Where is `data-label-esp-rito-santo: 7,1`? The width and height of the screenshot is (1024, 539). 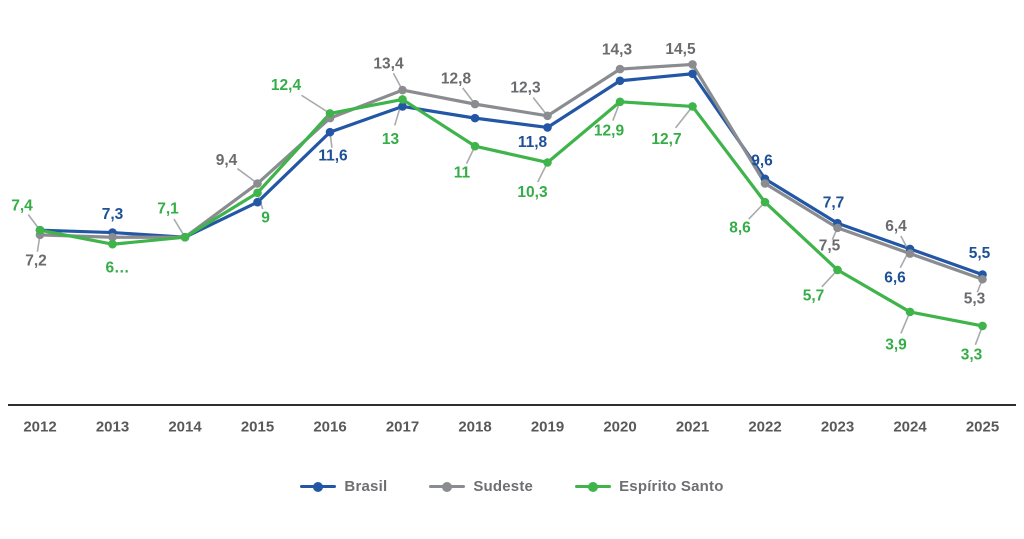
data-label-esp-rito-santo: 7,1 is located at coordinates (168, 209).